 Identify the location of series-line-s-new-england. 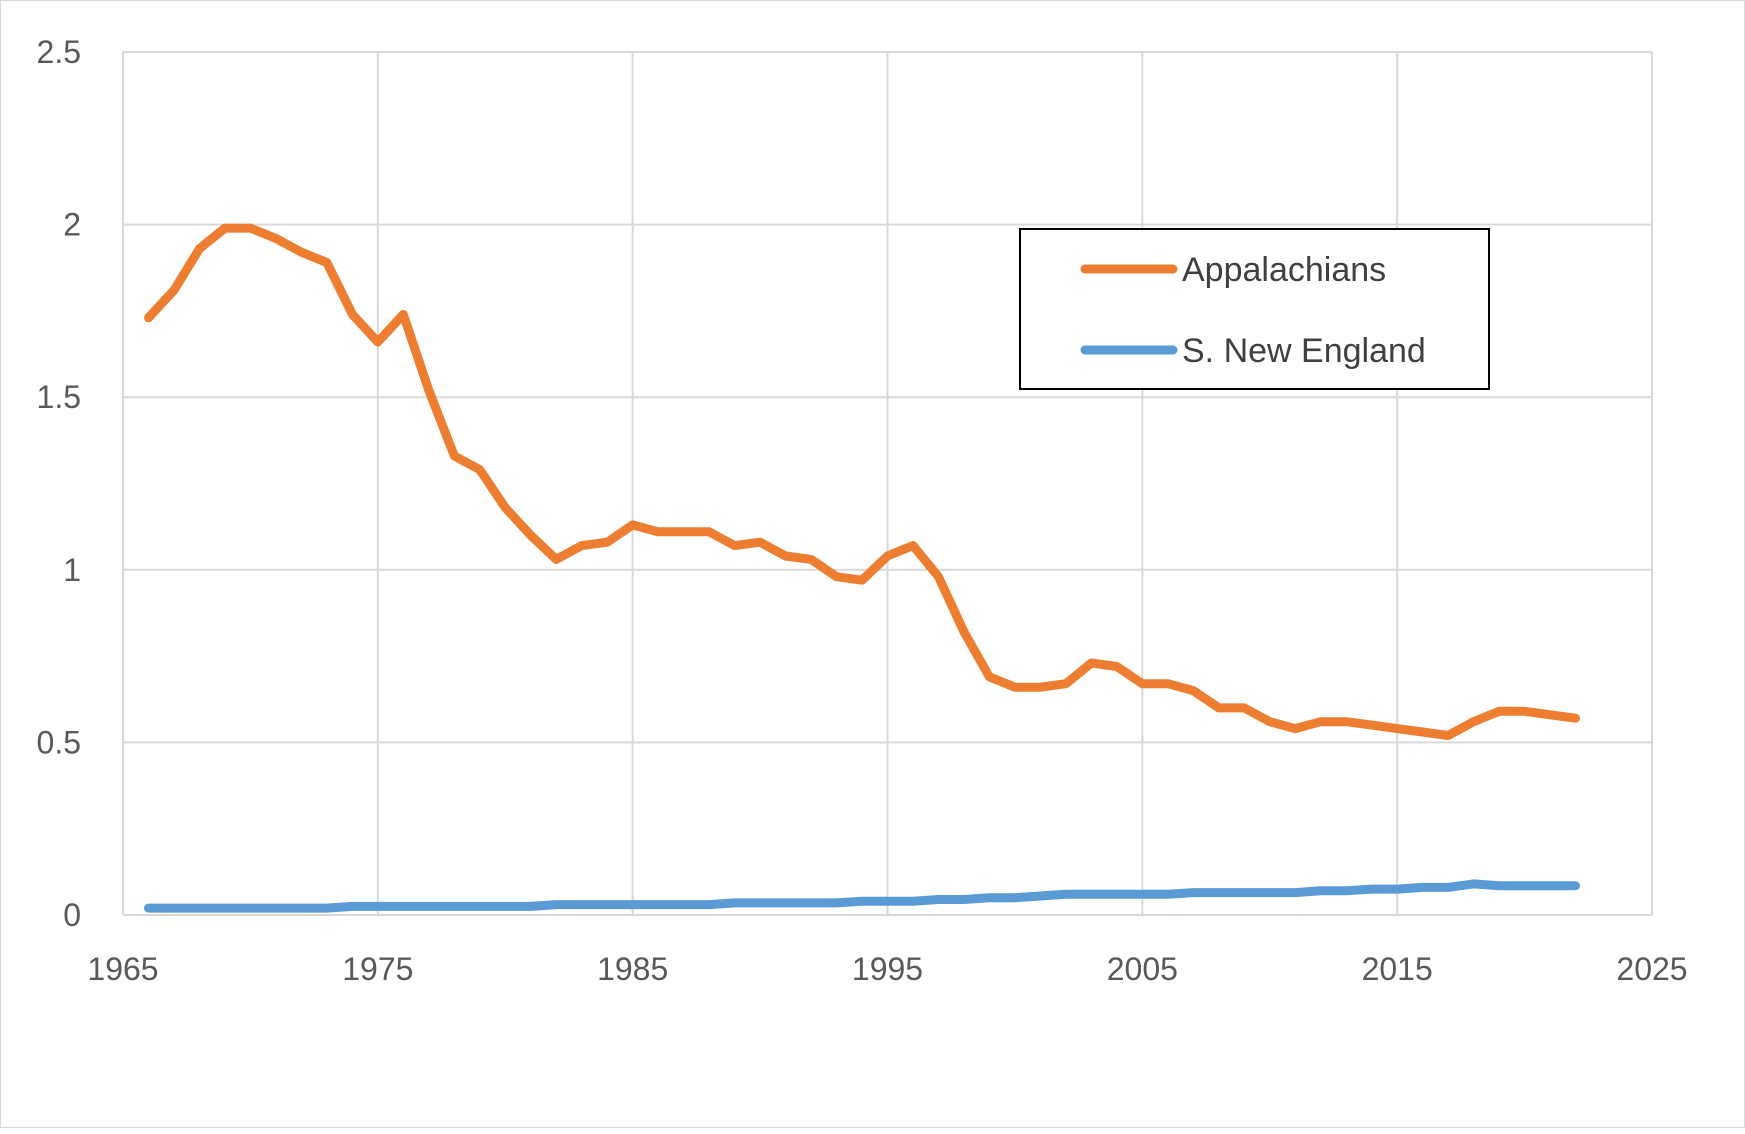
(862, 896).